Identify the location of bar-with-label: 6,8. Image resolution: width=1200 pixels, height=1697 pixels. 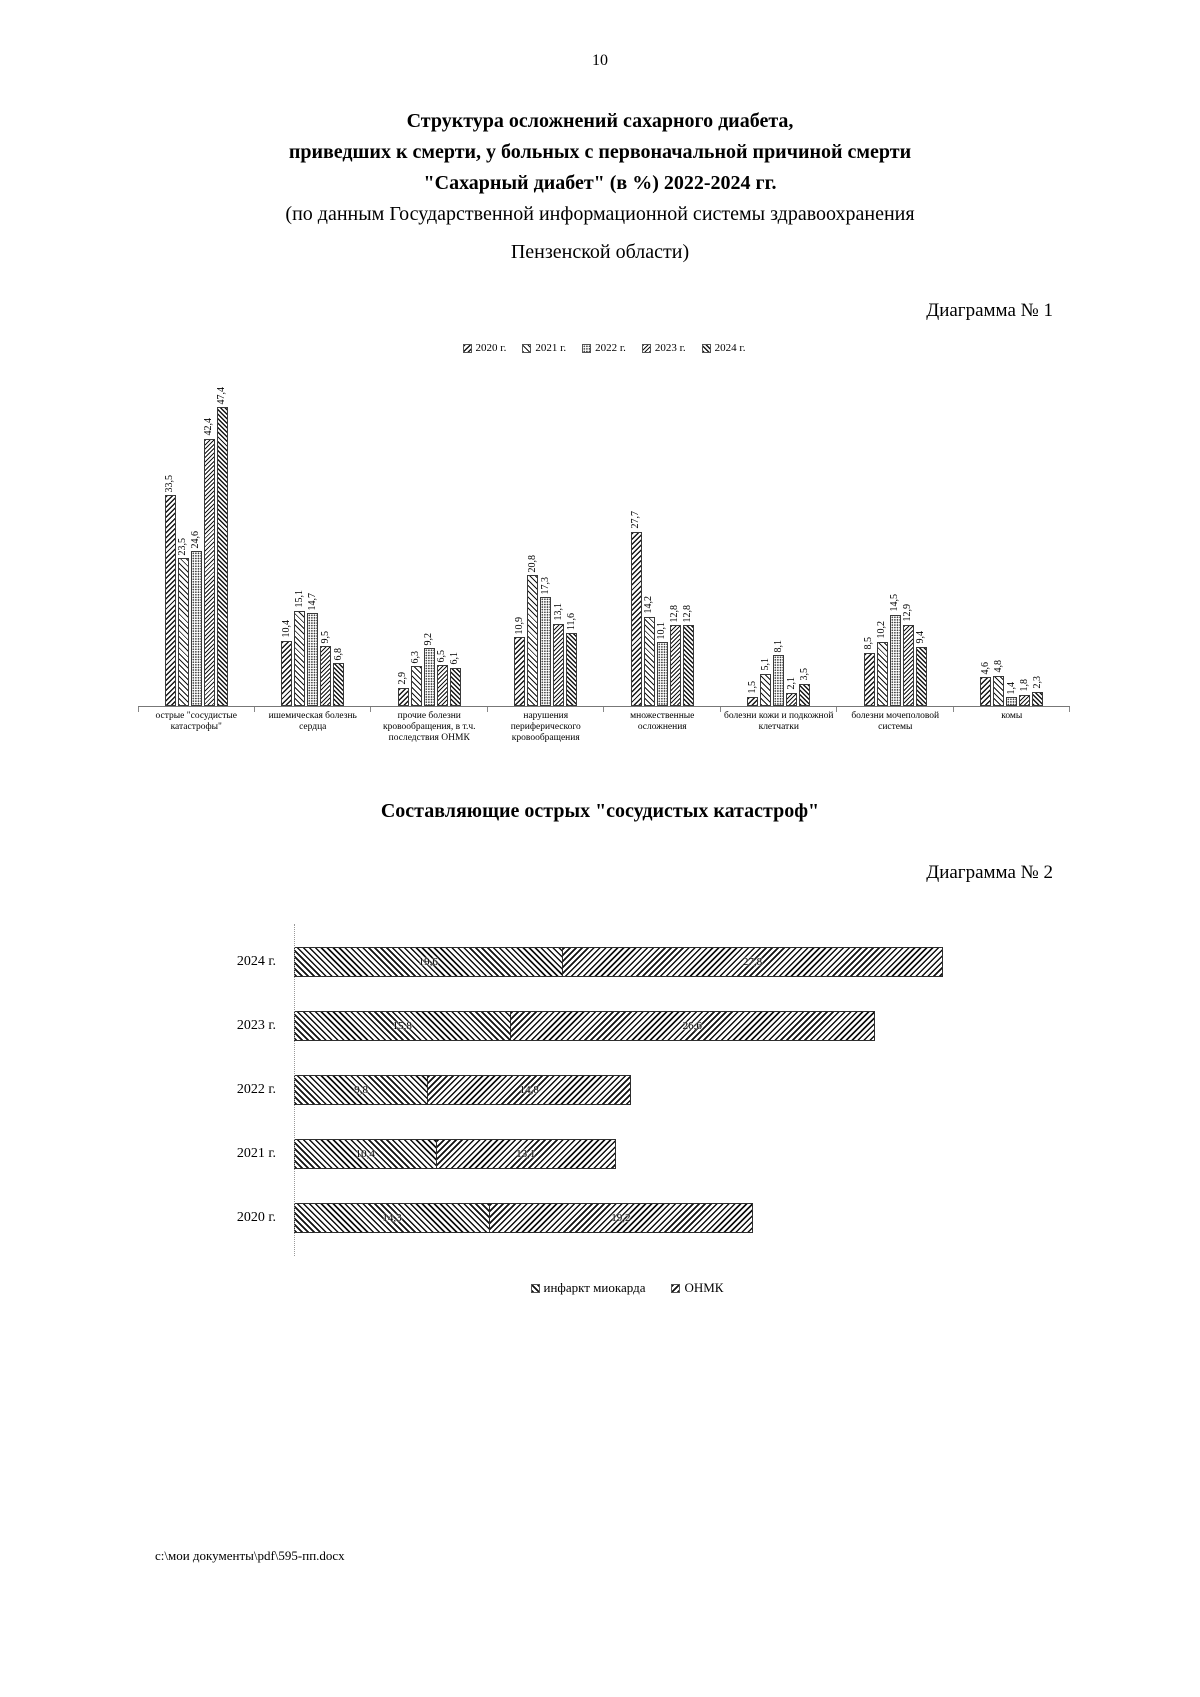
(339, 677).